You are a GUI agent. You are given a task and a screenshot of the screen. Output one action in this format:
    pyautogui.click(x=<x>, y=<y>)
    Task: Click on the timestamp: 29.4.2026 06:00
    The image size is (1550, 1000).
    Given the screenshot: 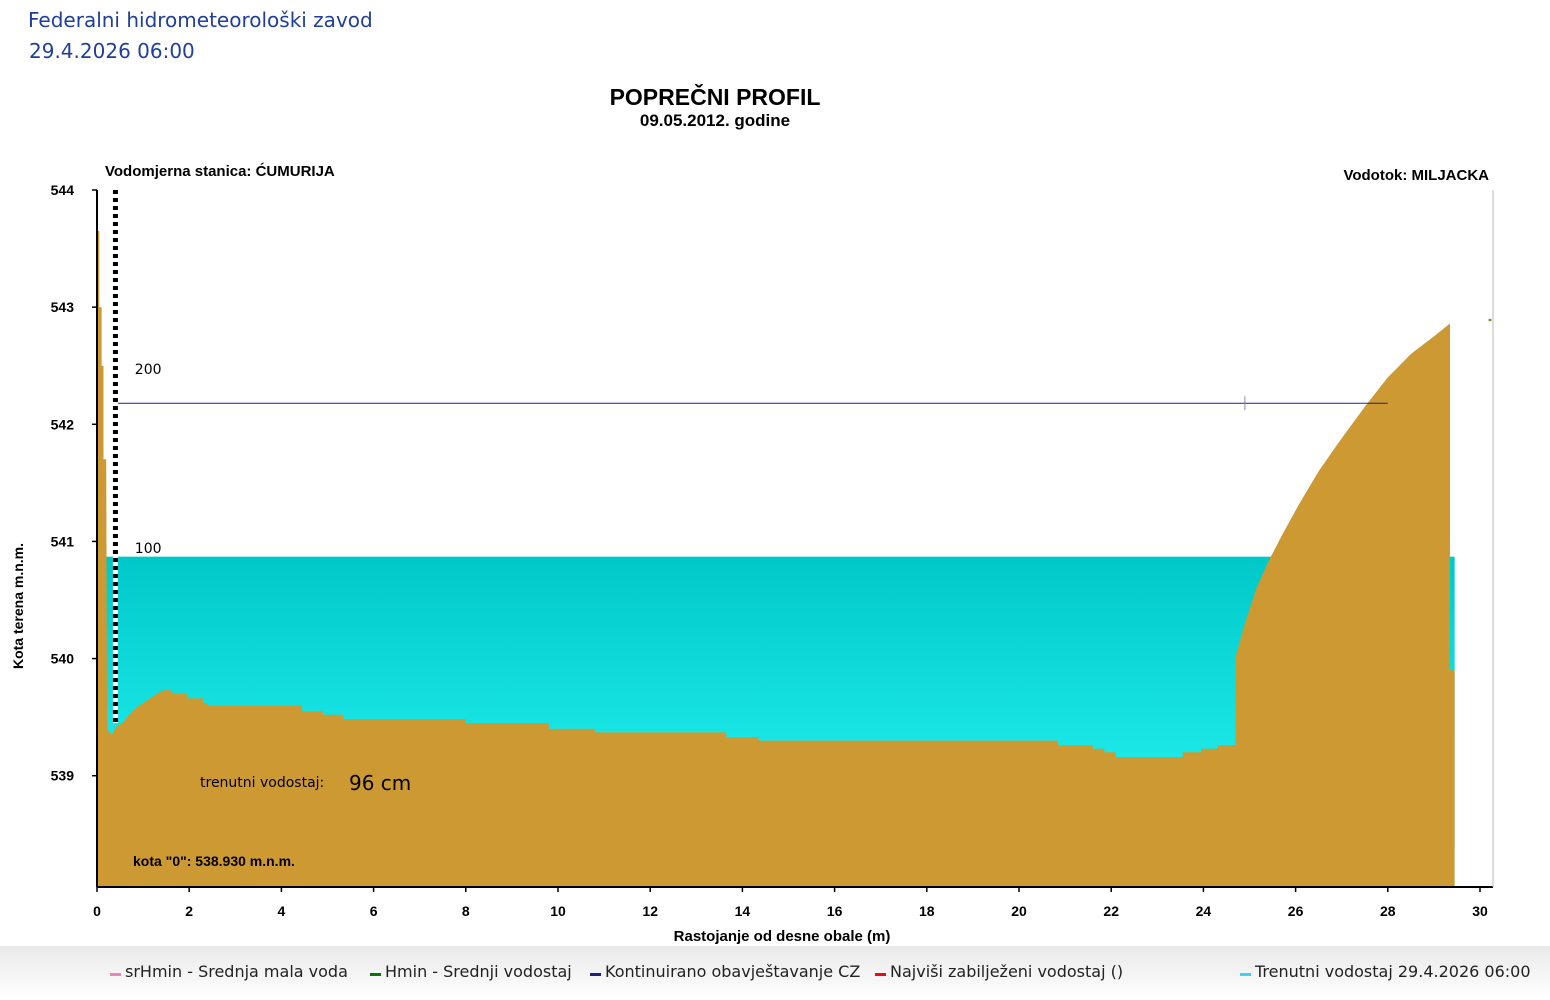 What is the action you would take?
    pyautogui.click(x=112, y=51)
    